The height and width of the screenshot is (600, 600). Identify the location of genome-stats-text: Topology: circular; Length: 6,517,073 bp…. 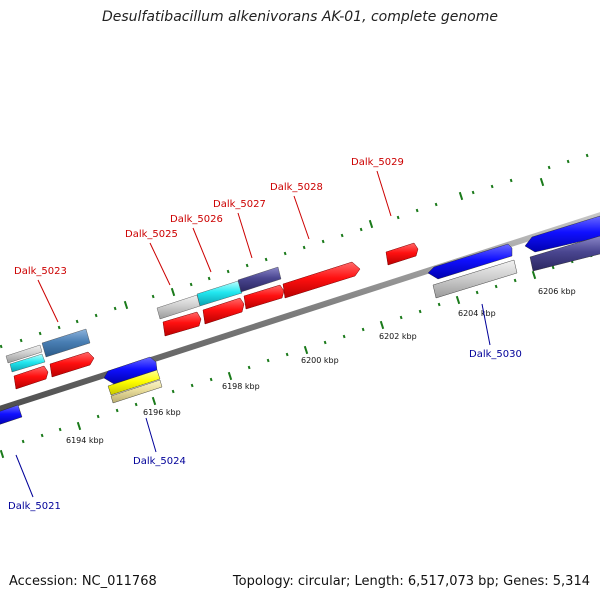
(411, 581).